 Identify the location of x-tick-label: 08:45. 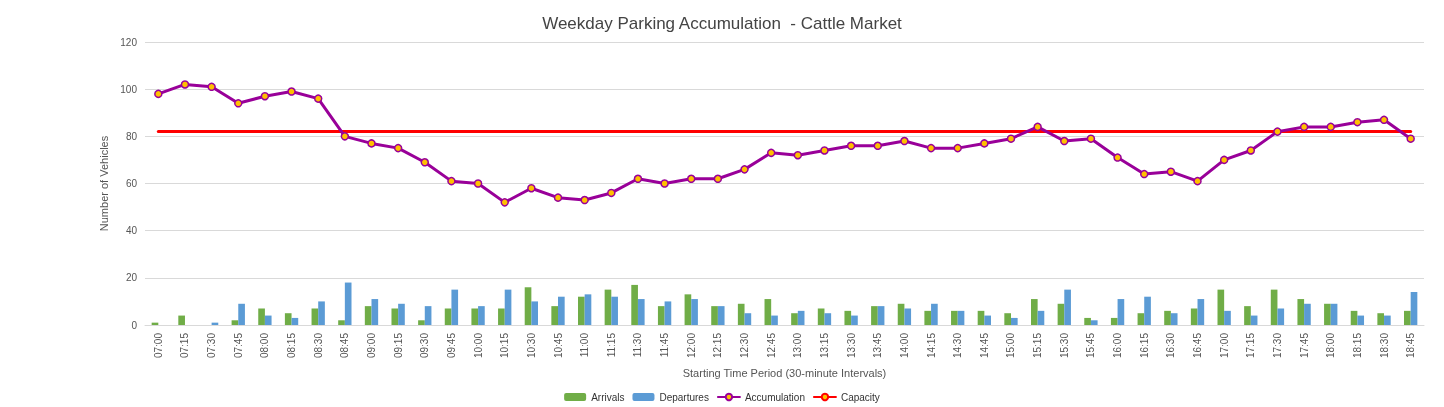
(345, 345).